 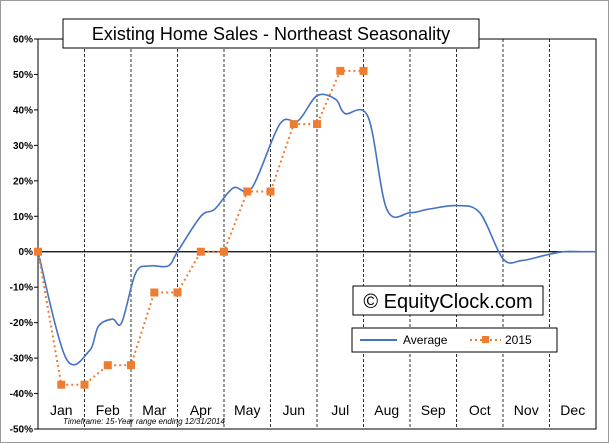 I want to click on y-tick-label: 40%, so click(x=23, y=110).